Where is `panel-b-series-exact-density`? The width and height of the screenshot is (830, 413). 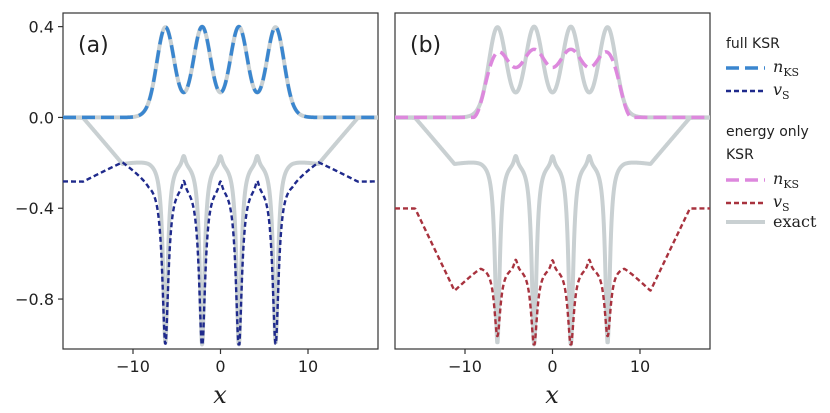
panel-b-series-exact-density is located at coordinates (552, 72).